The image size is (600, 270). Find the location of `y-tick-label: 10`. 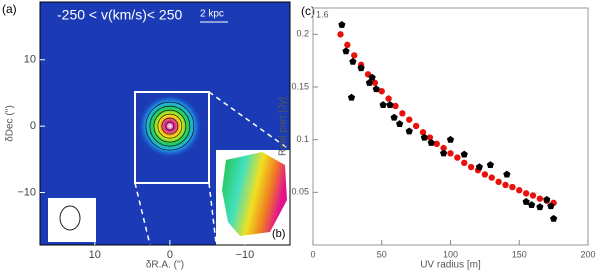

y-tick-label: 10 is located at coordinates (30, 60).